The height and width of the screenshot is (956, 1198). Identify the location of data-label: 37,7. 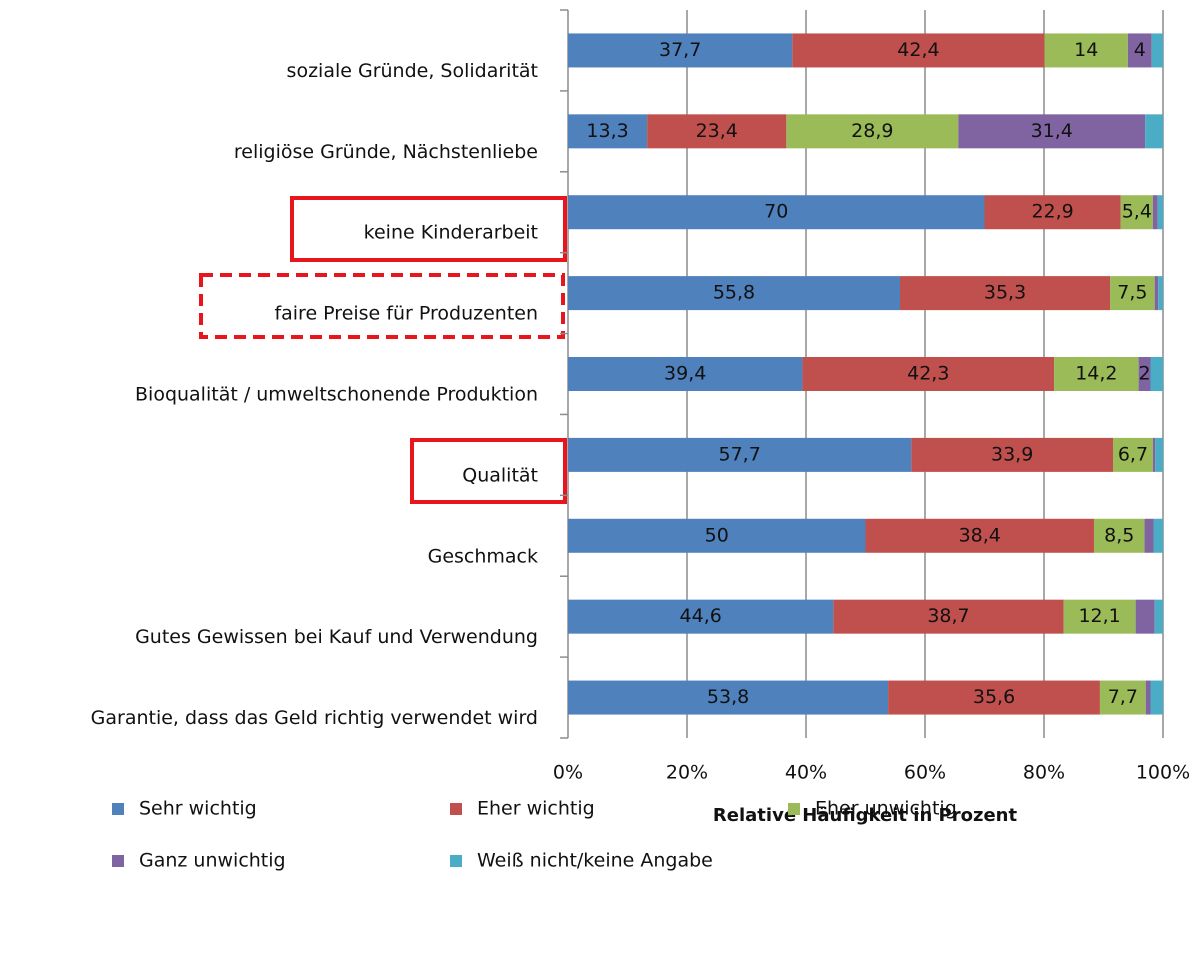
(680, 50).